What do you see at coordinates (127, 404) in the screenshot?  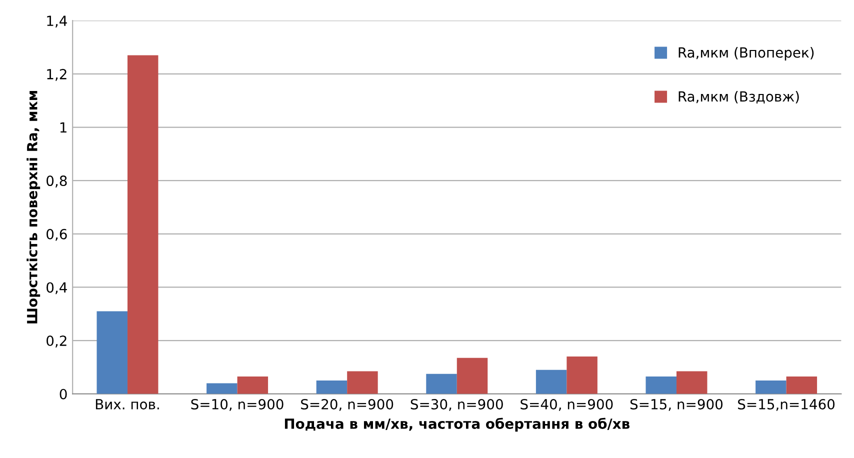 I see `x-tick-label: Вих. пов.` at bounding box center [127, 404].